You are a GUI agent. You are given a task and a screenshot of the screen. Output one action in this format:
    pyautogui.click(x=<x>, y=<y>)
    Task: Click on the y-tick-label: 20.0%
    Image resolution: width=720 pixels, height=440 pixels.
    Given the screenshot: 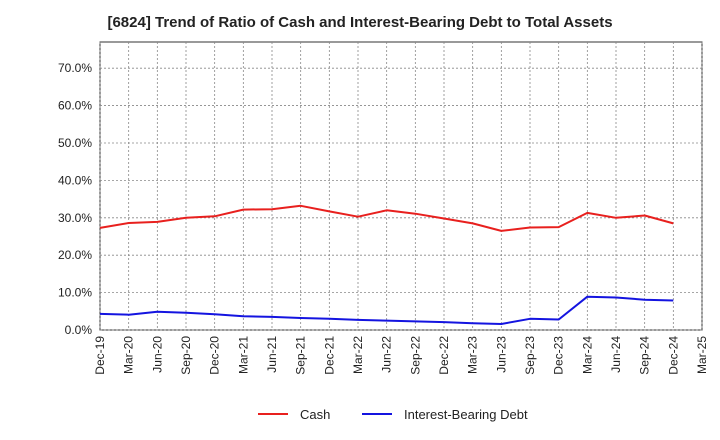 What is the action you would take?
    pyautogui.click(x=75, y=255)
    